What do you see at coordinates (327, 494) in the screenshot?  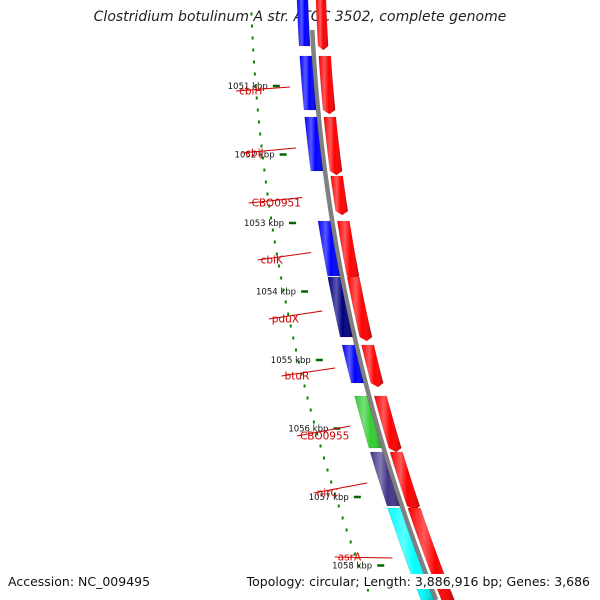 I see `gene-label: nirC` at bounding box center [327, 494].